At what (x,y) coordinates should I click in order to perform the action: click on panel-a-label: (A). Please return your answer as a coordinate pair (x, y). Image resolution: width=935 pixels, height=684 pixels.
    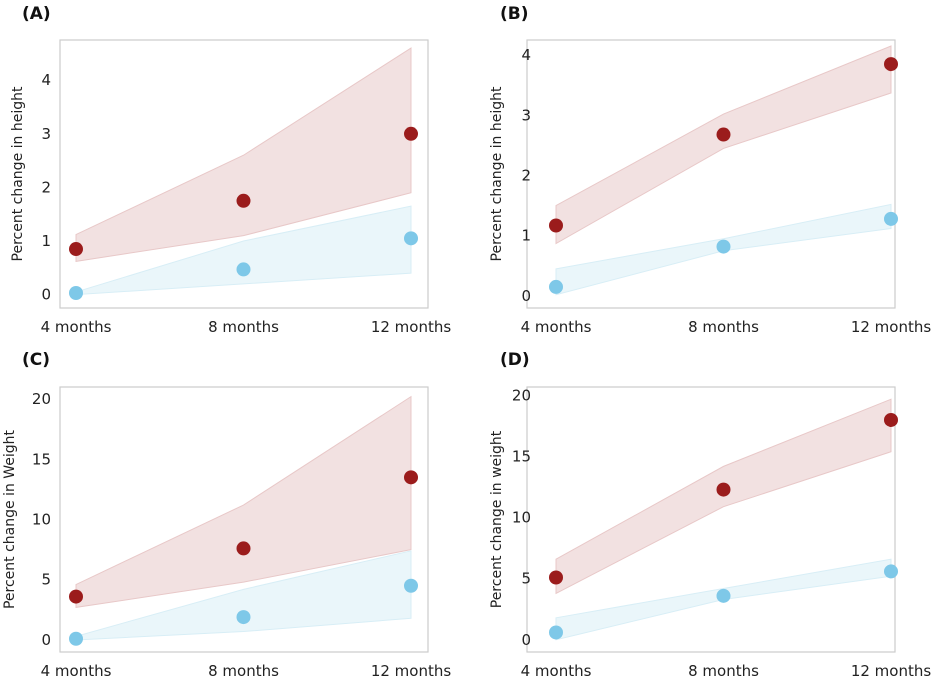
    Looking at the image, I should click on (36, 14).